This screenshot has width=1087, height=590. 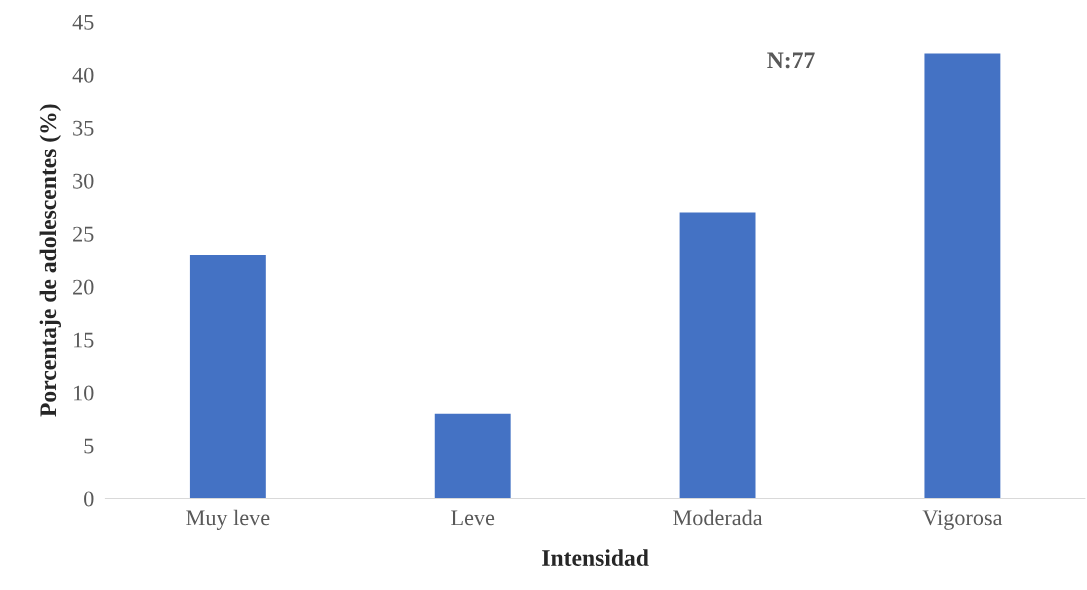 What do you see at coordinates (228, 519) in the screenshot?
I see `x-tick-label: Muy leve` at bounding box center [228, 519].